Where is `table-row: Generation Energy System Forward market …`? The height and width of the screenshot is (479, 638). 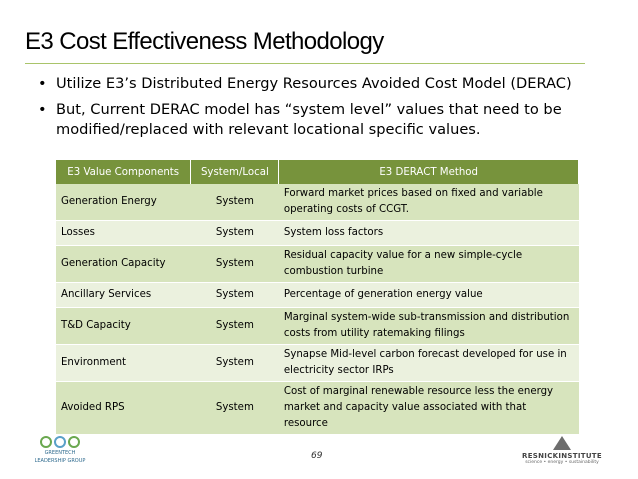 table-row: Generation Energy System Forward market … is located at coordinates (317, 202).